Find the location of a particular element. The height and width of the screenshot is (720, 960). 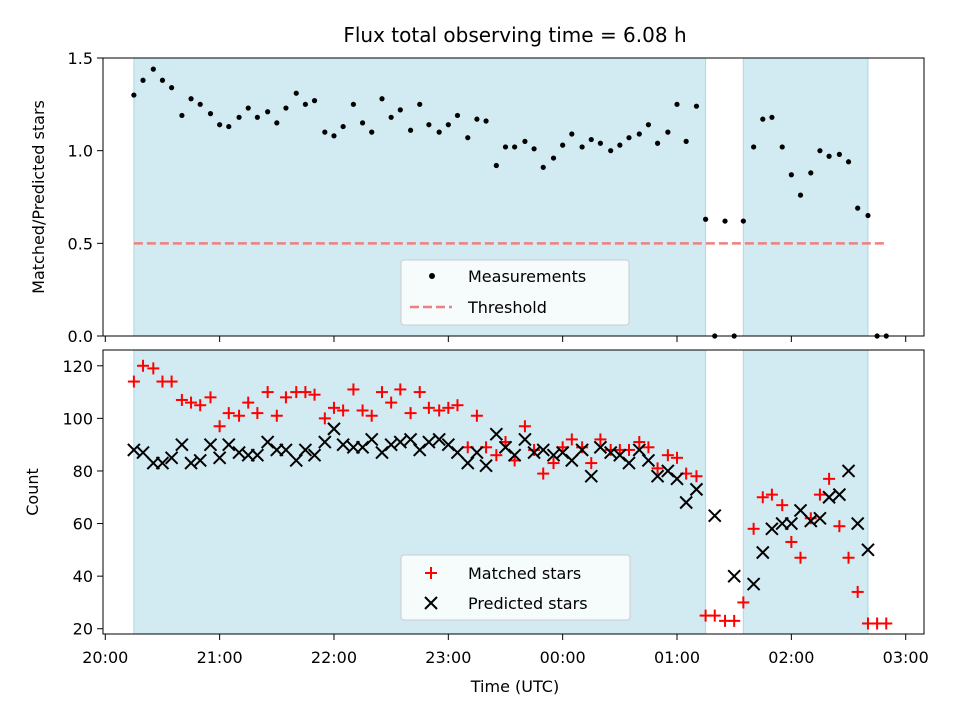

legend-matched-marker is located at coordinates (431, 573).